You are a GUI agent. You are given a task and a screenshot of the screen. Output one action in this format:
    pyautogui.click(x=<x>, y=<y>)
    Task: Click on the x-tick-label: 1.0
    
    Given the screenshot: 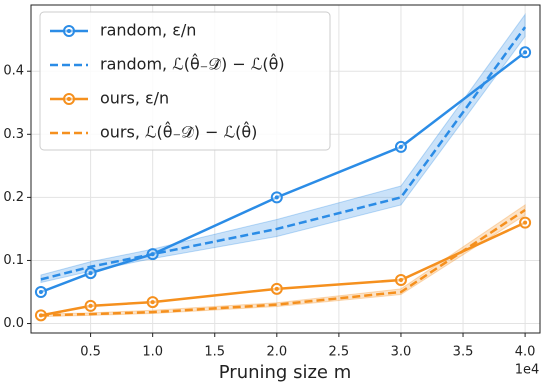 What is the action you would take?
    pyautogui.click(x=152, y=352)
    